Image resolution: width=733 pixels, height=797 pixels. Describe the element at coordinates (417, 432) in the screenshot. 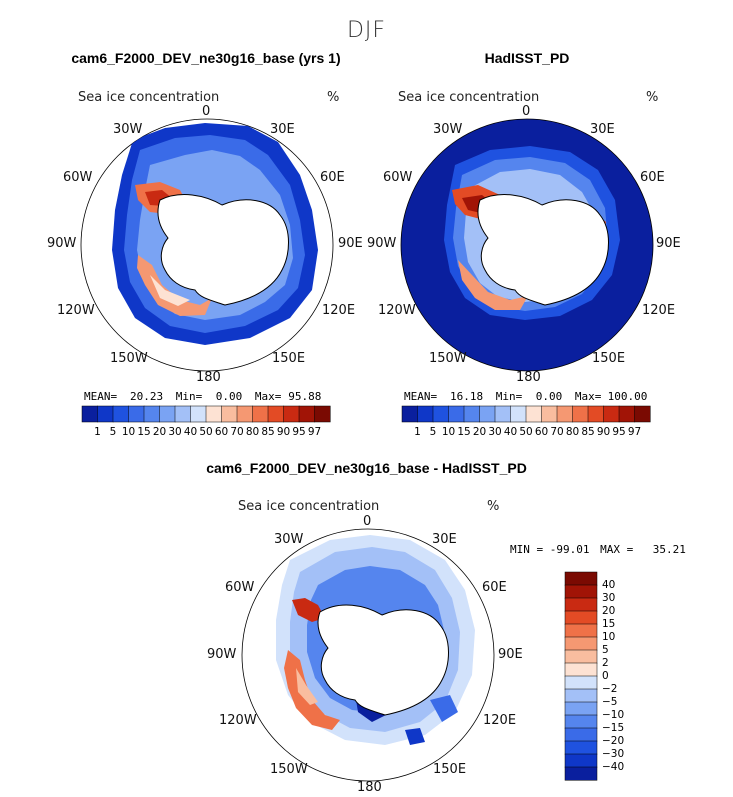

I see `panel2-colorbar-tick-label: 1` at that location.